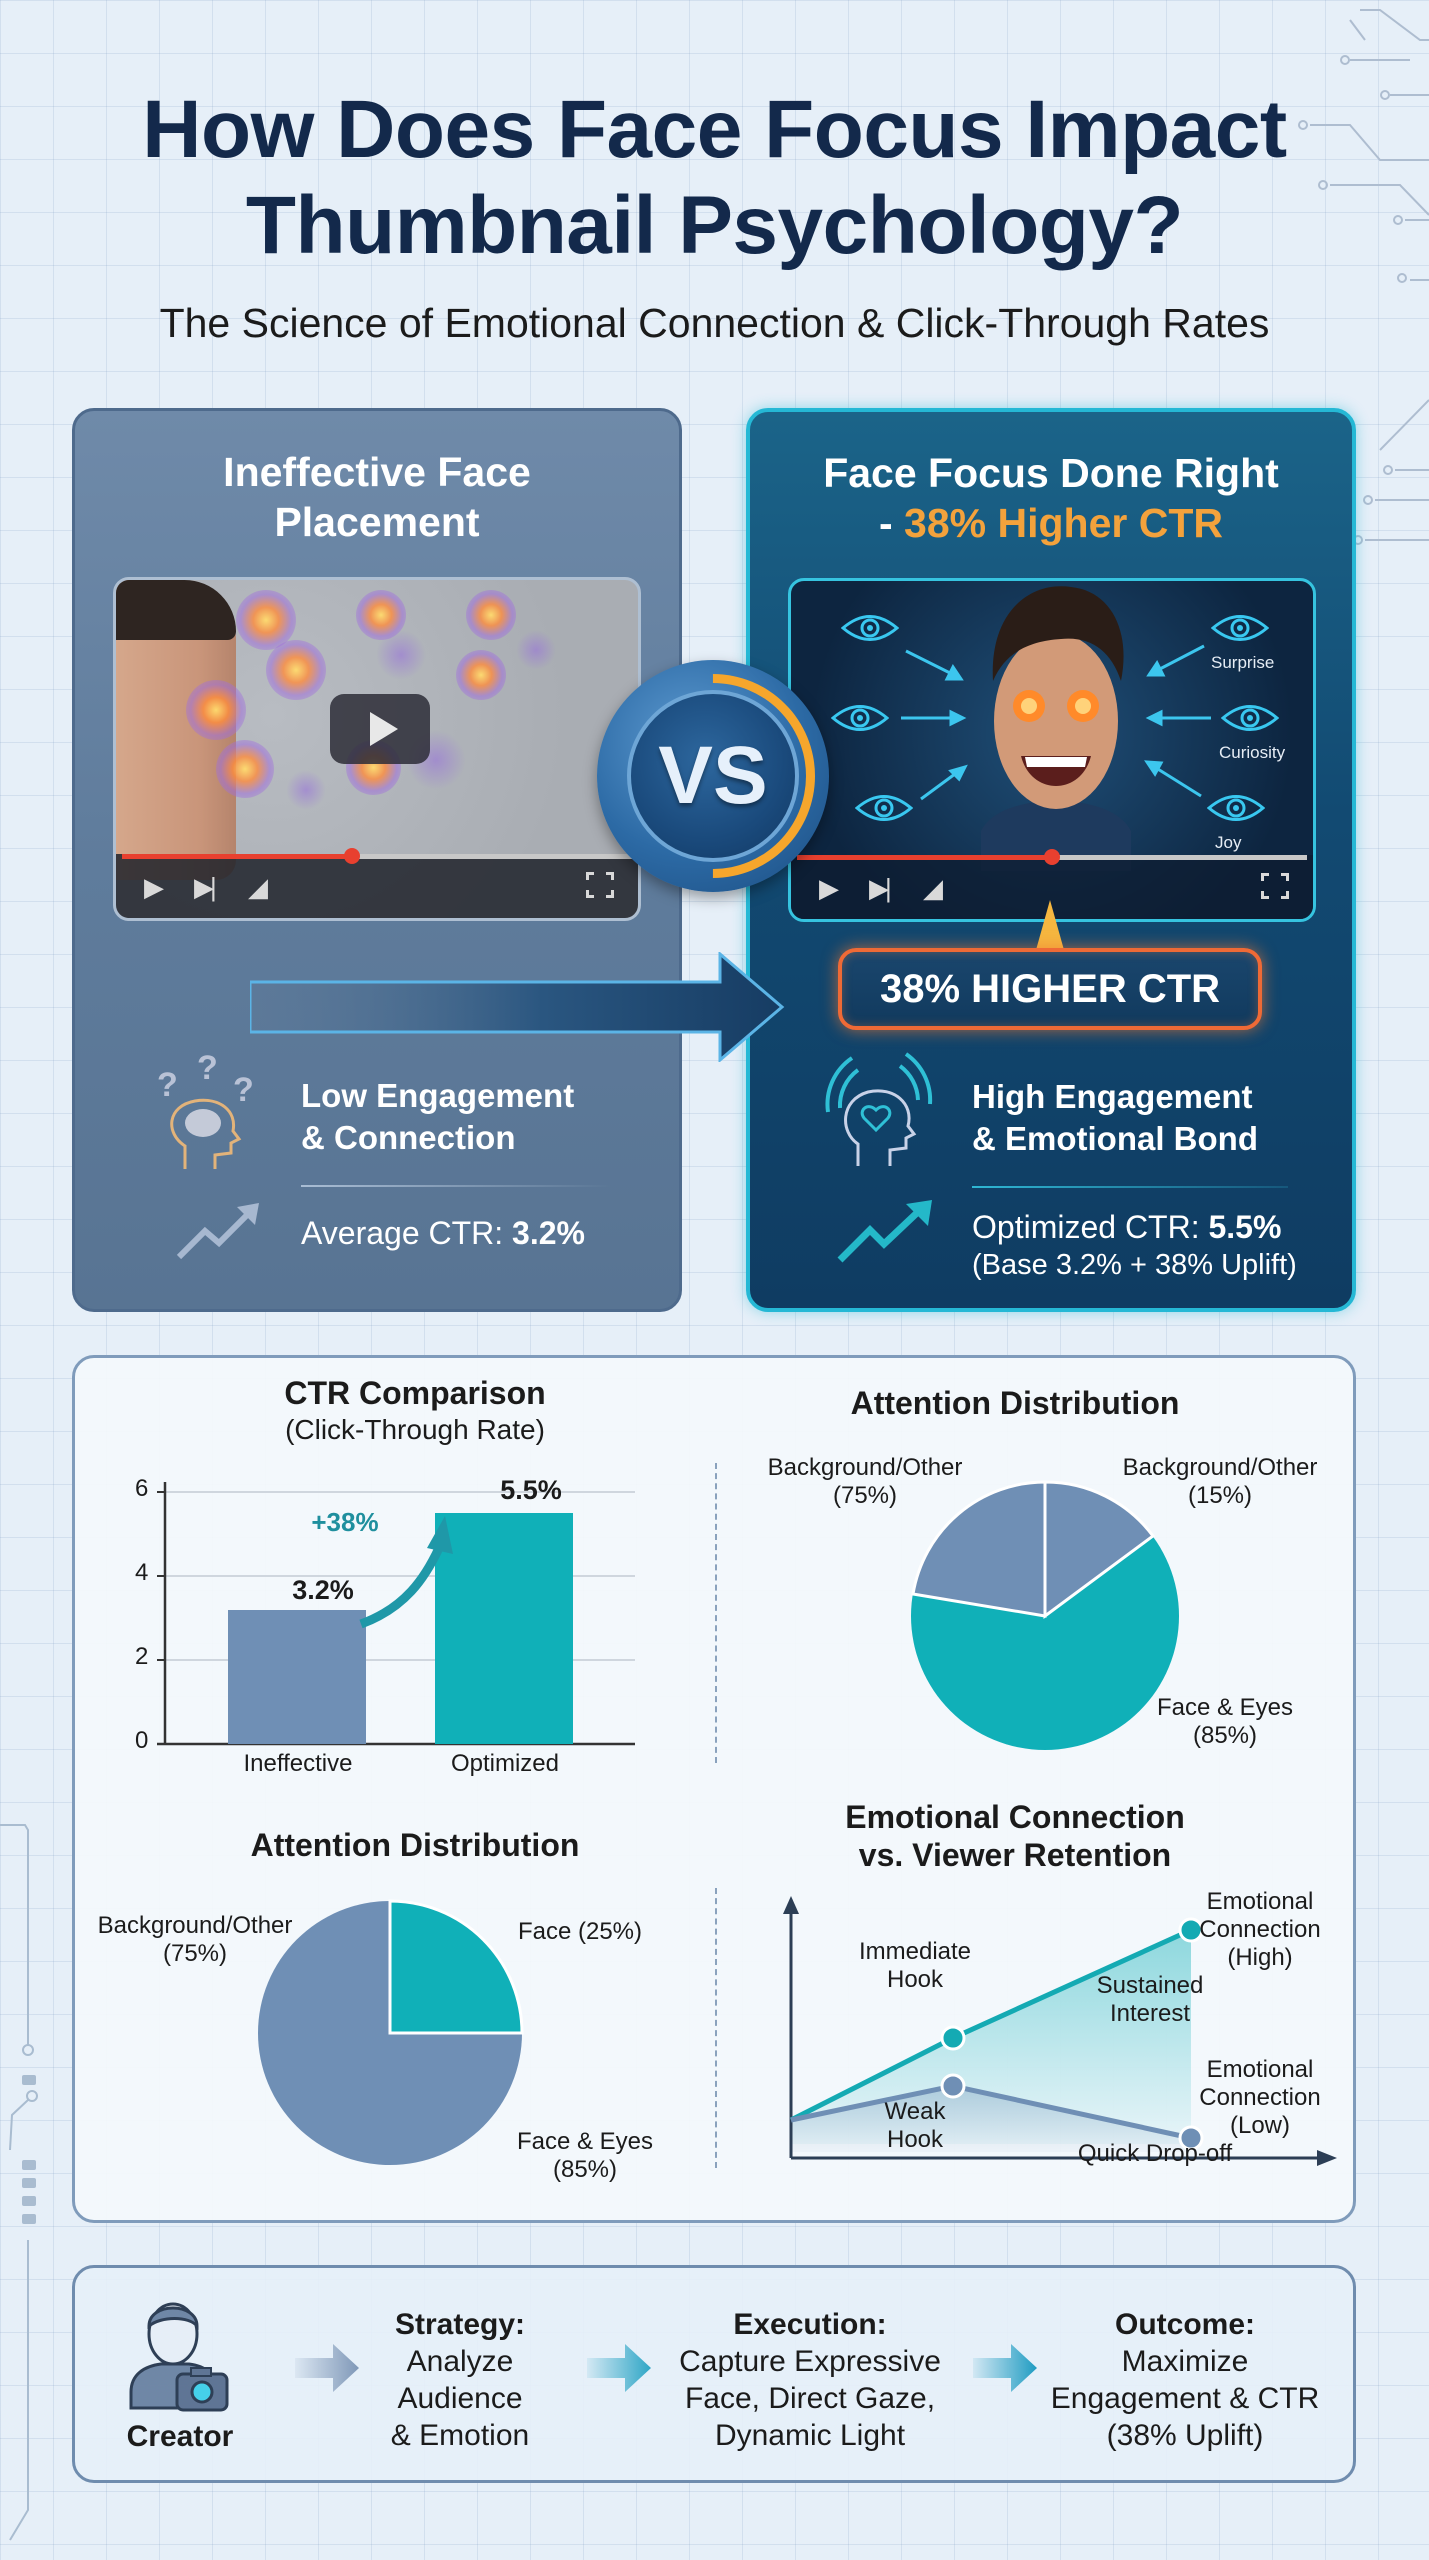 This screenshot has width=1429, height=2560. What do you see at coordinates (1063, 523) in the screenshot?
I see `title-accent: 38% Higher CTR` at bounding box center [1063, 523].